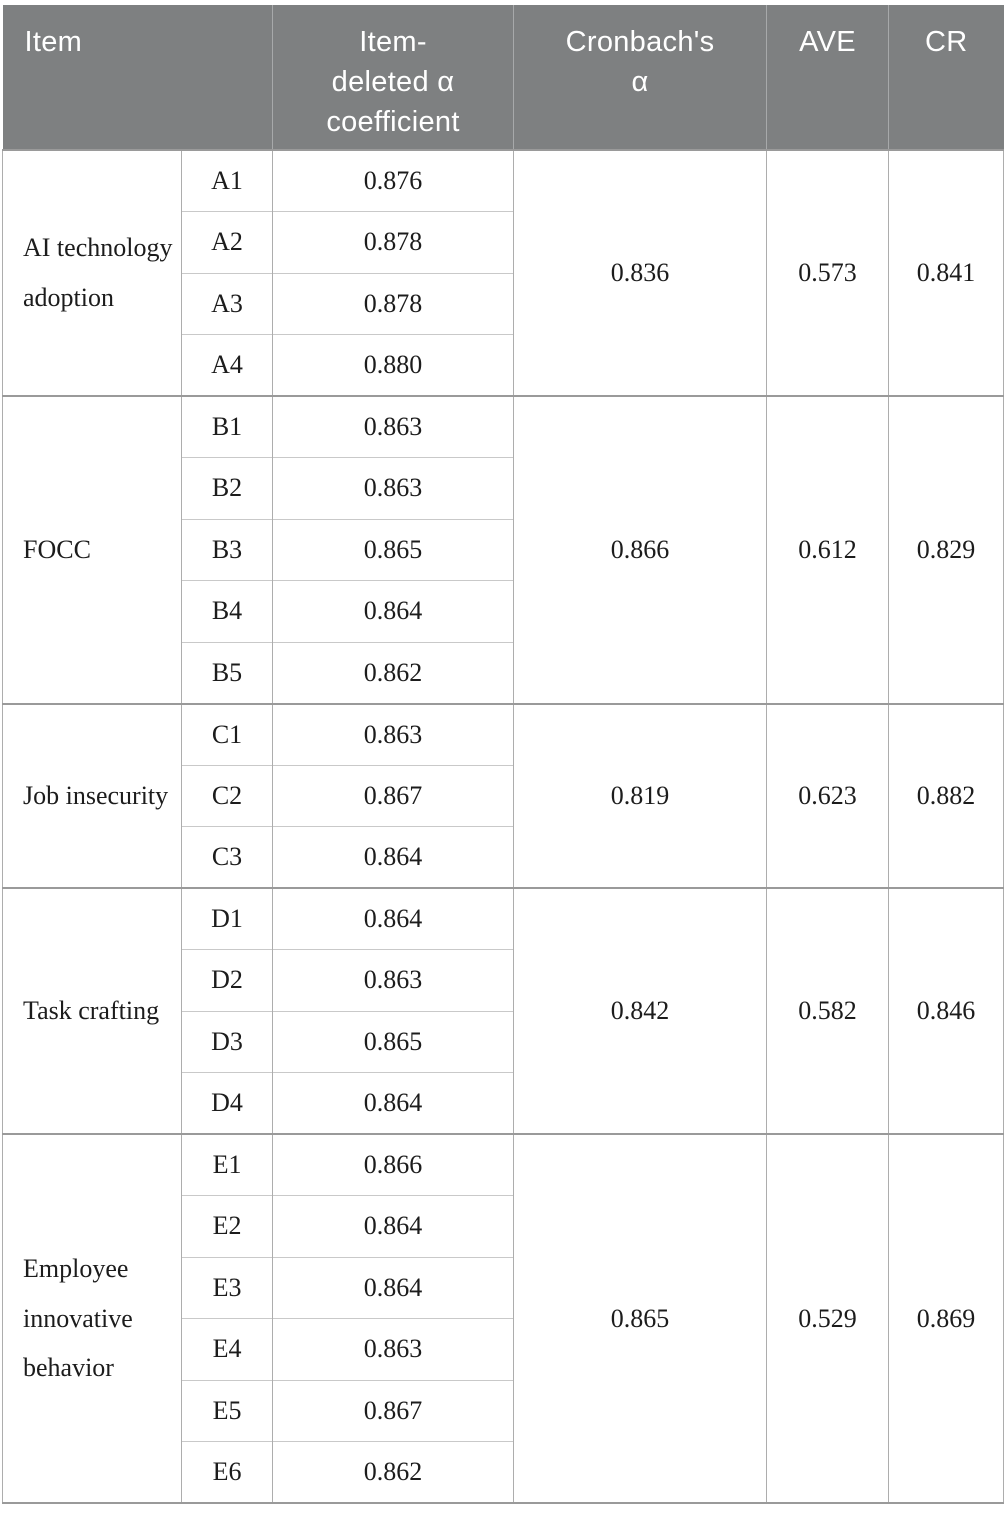 The width and height of the screenshot is (1005, 1525). I want to click on header-item-deleted-label: Item-deleted α coefficient, so click(393, 82).